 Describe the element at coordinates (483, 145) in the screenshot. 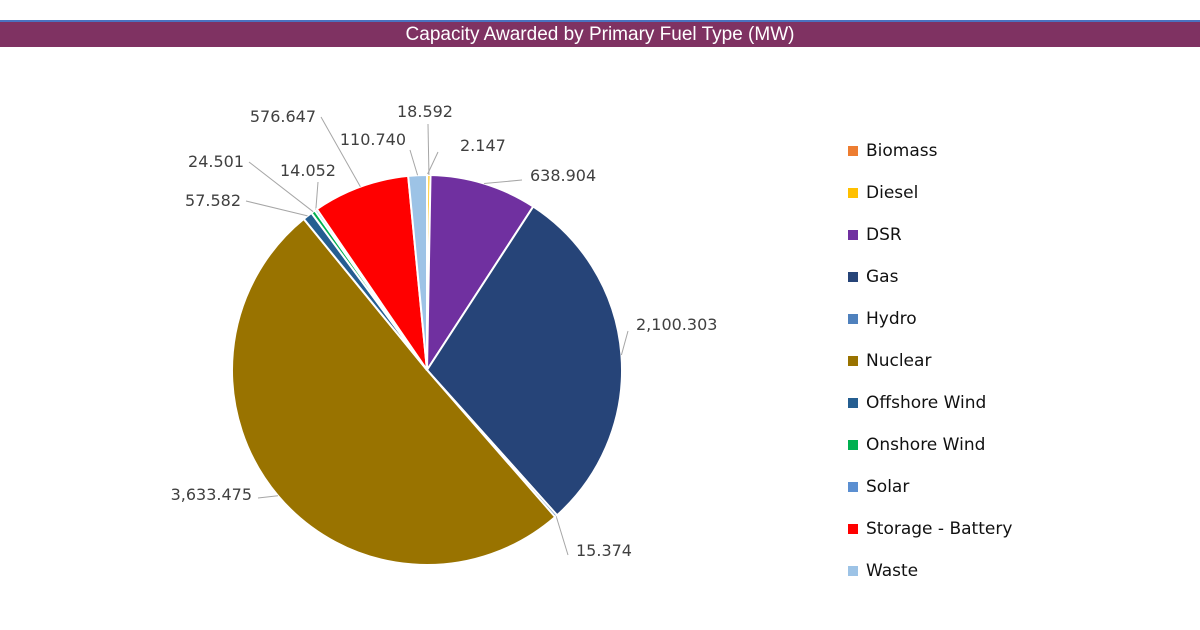

I see `data-label: 2.147` at that location.